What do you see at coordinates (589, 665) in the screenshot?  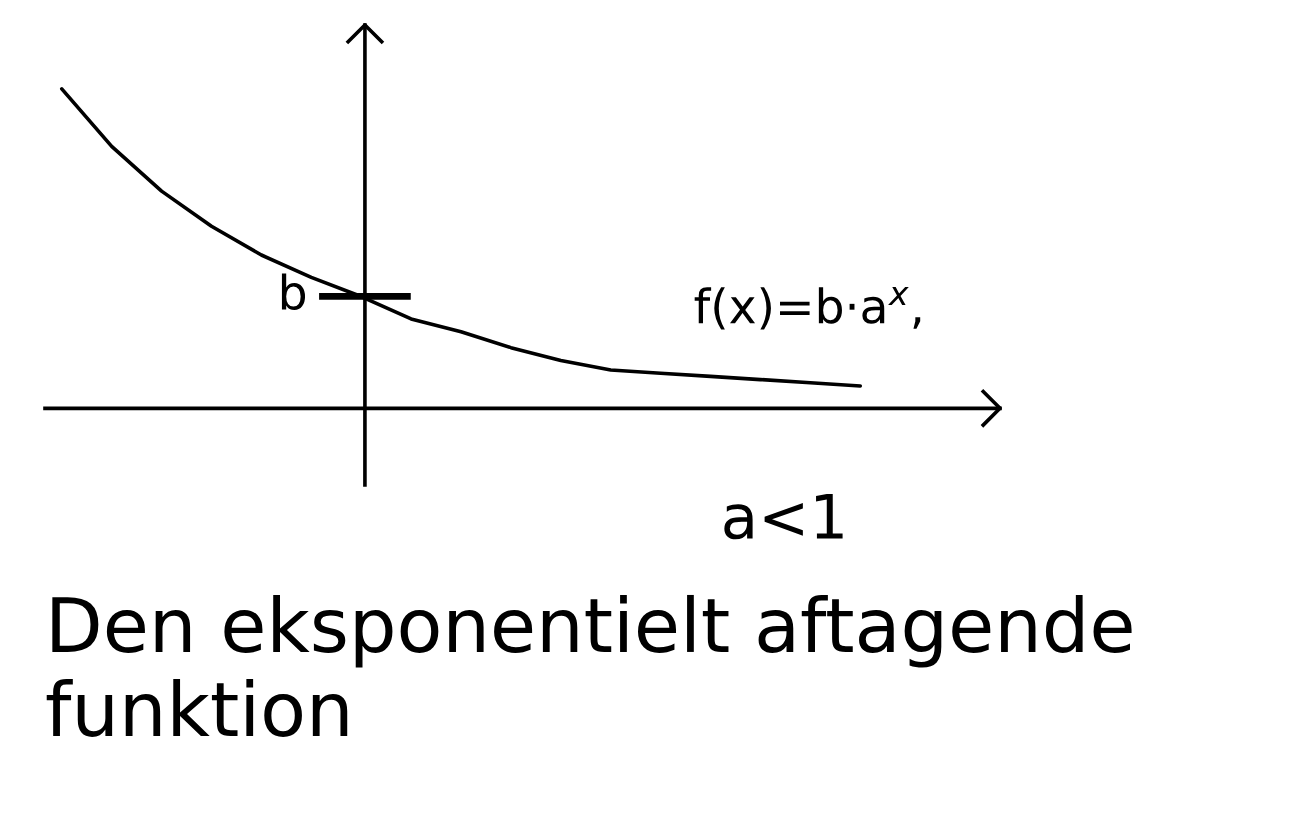 I see `text: Den eksponentielt aftagende funktion` at bounding box center [589, 665].